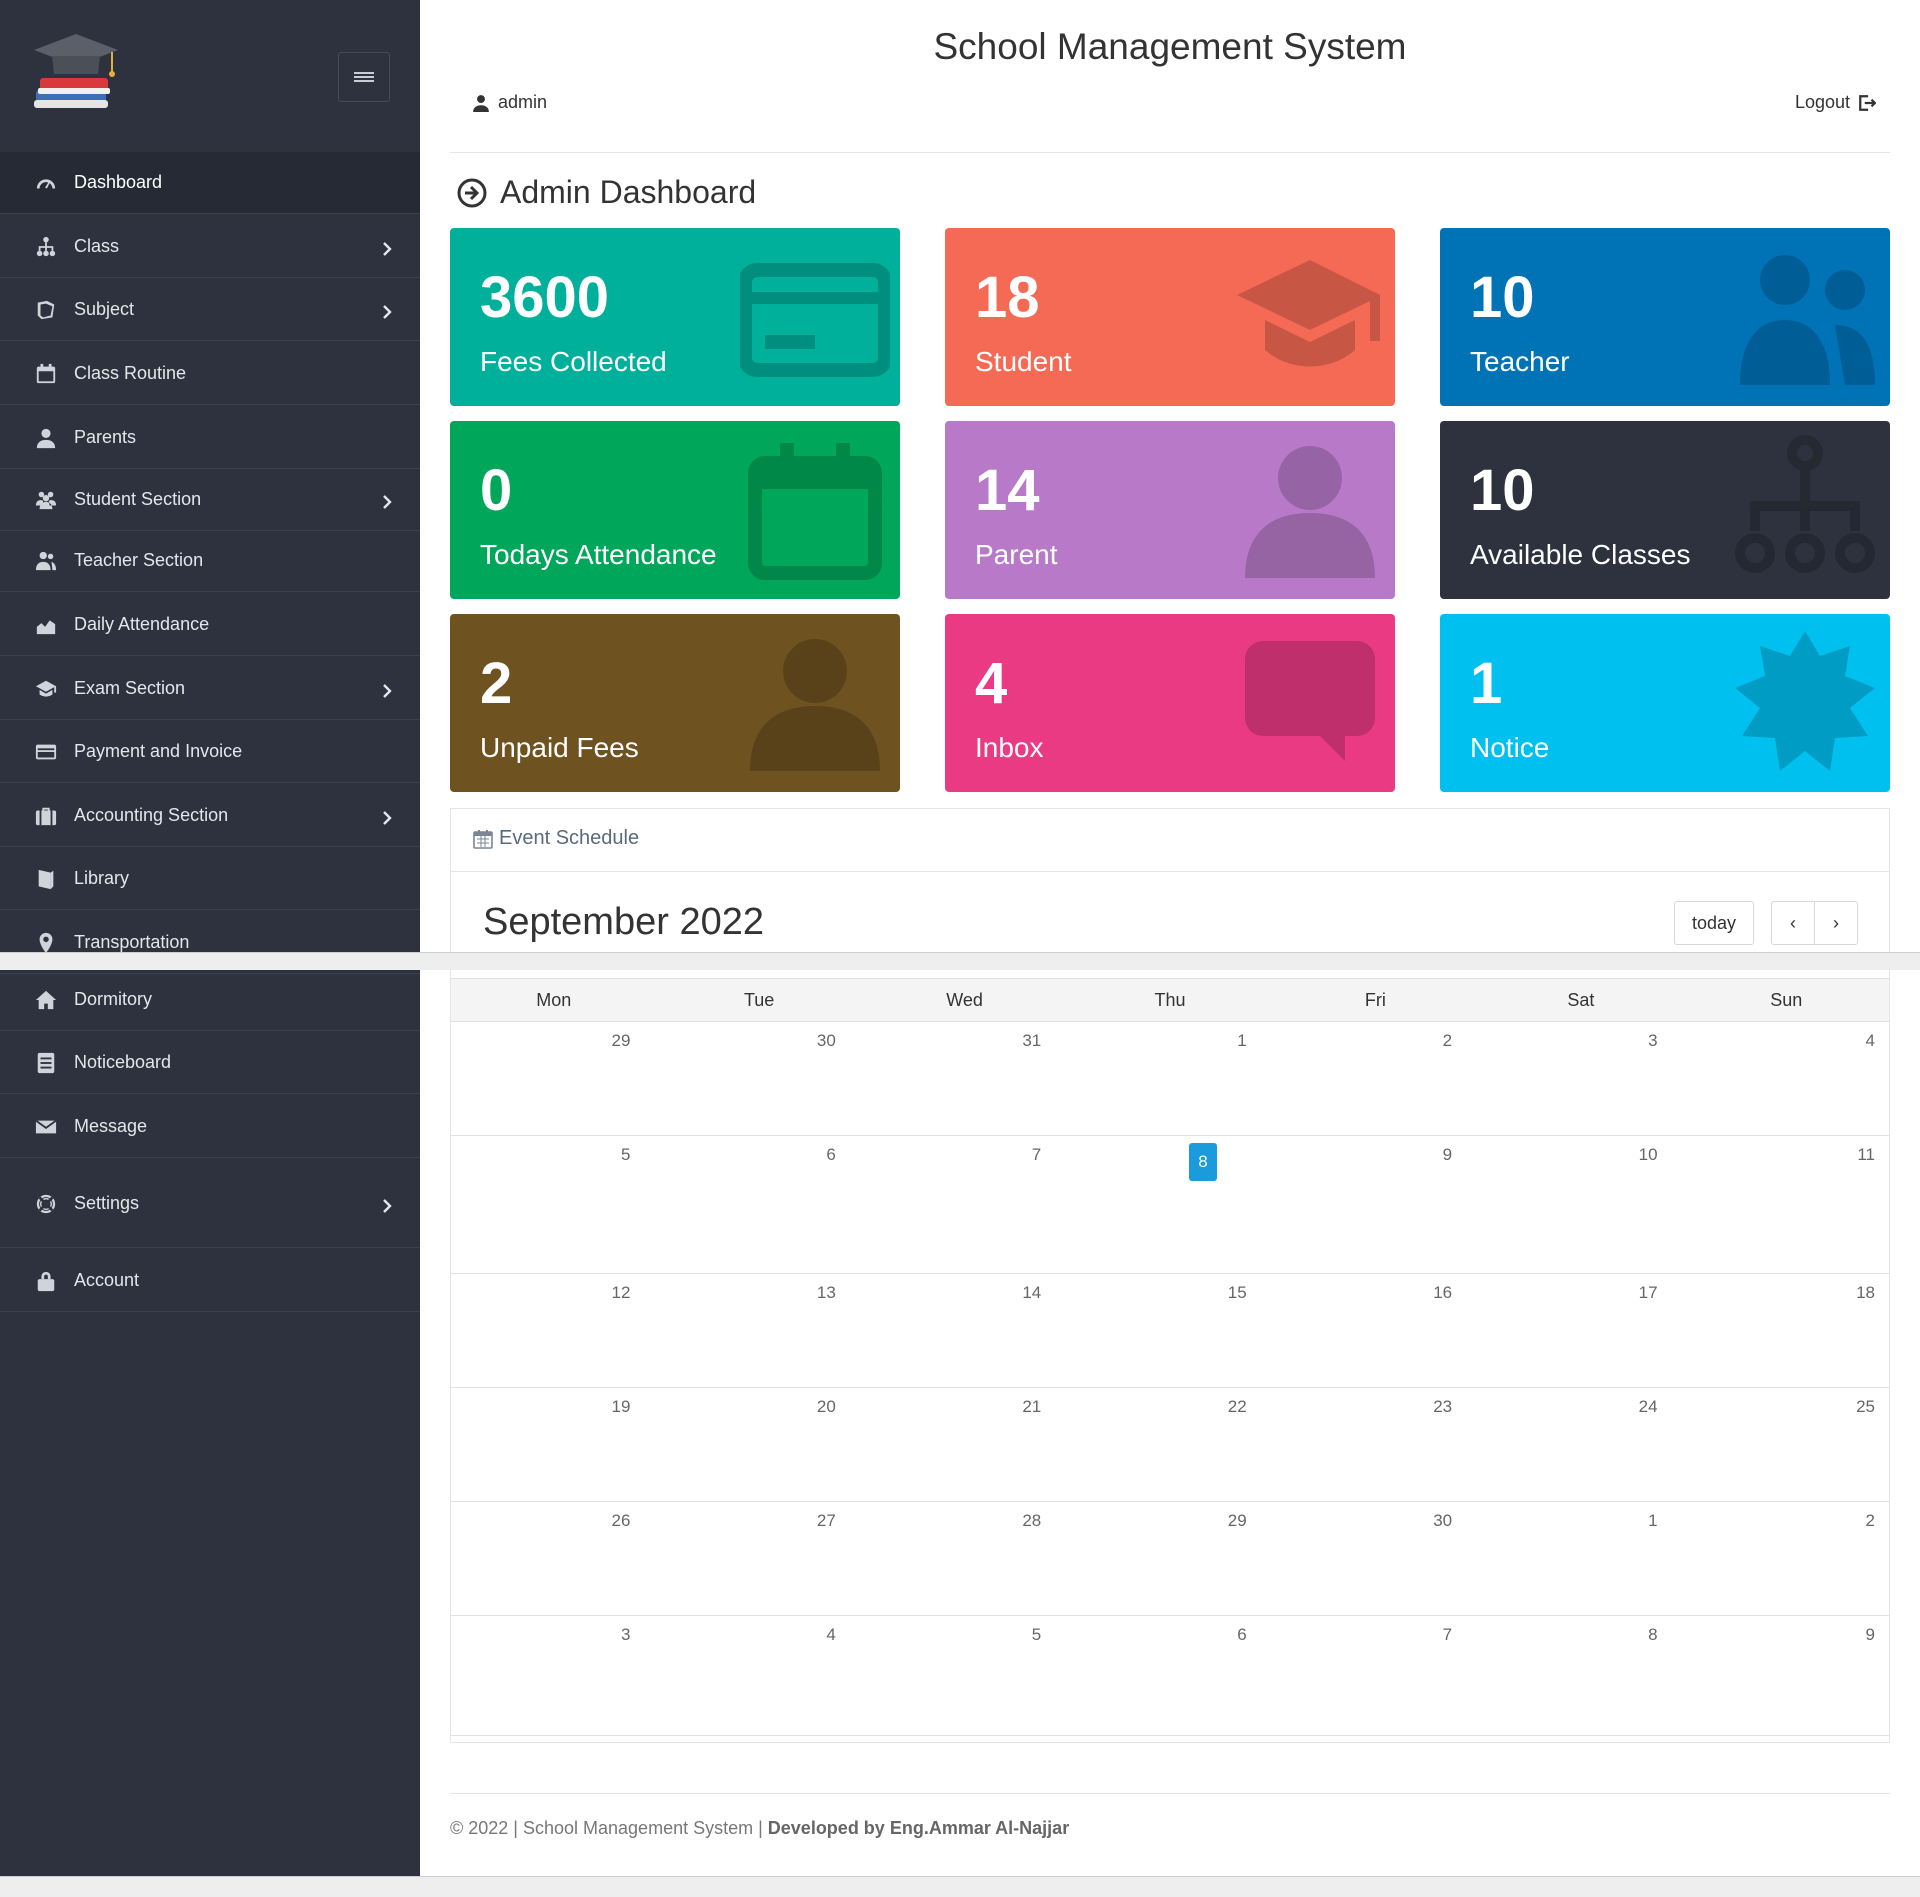 This screenshot has width=1920, height=1897. Describe the element at coordinates (1170, 46) in the screenshot. I see `app-title: School Management System` at that location.